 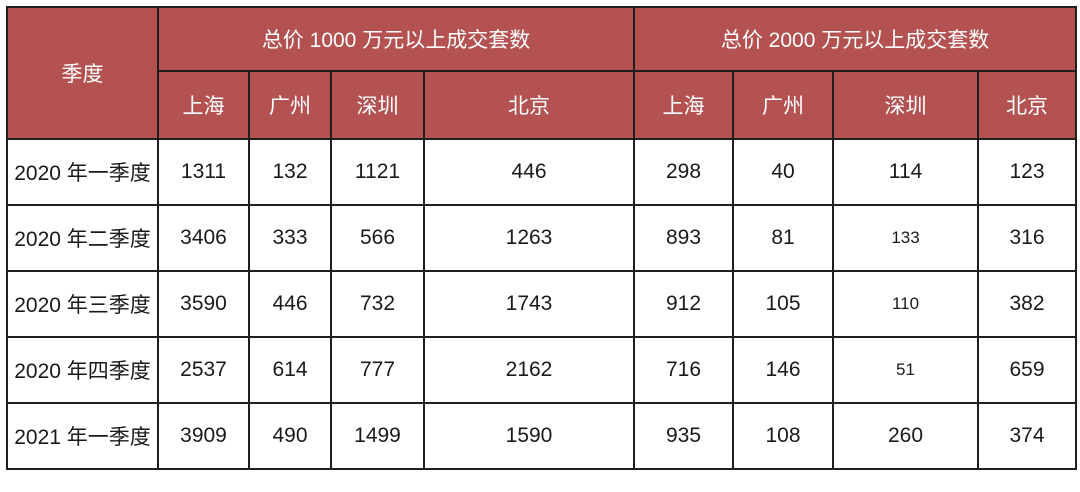 What do you see at coordinates (906, 172) in the screenshot?
I see `data-cell: 114` at bounding box center [906, 172].